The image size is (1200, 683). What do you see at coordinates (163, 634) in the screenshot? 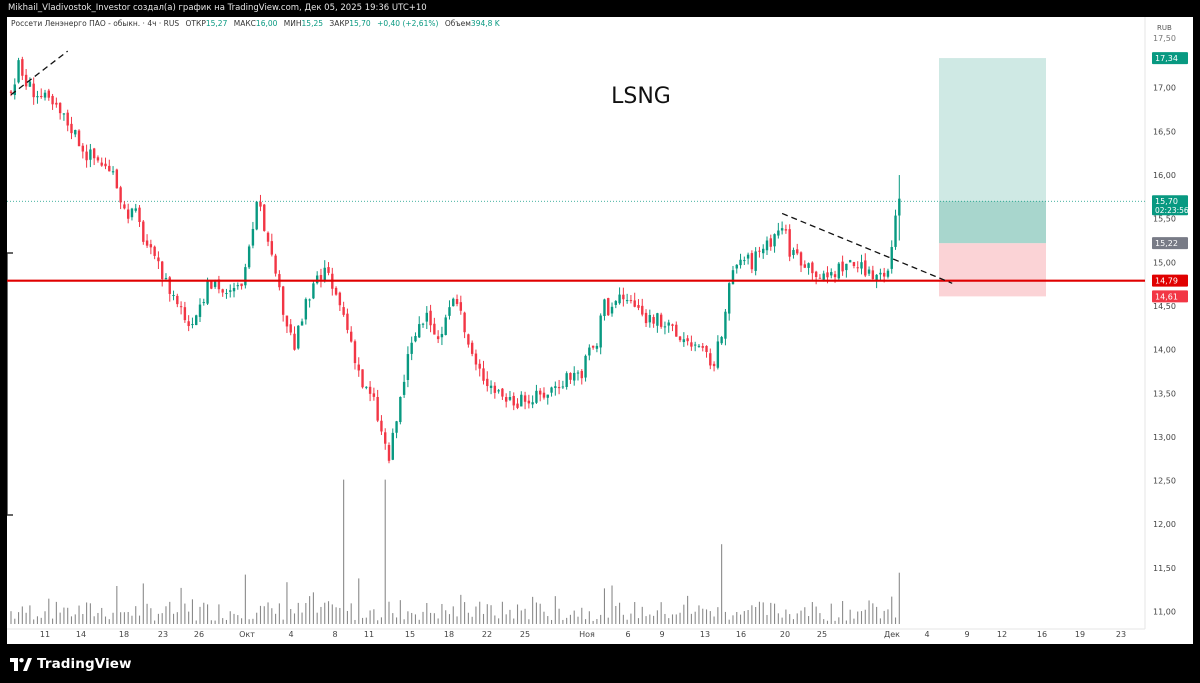
I see `x-tick-label: 23` at bounding box center [163, 634].